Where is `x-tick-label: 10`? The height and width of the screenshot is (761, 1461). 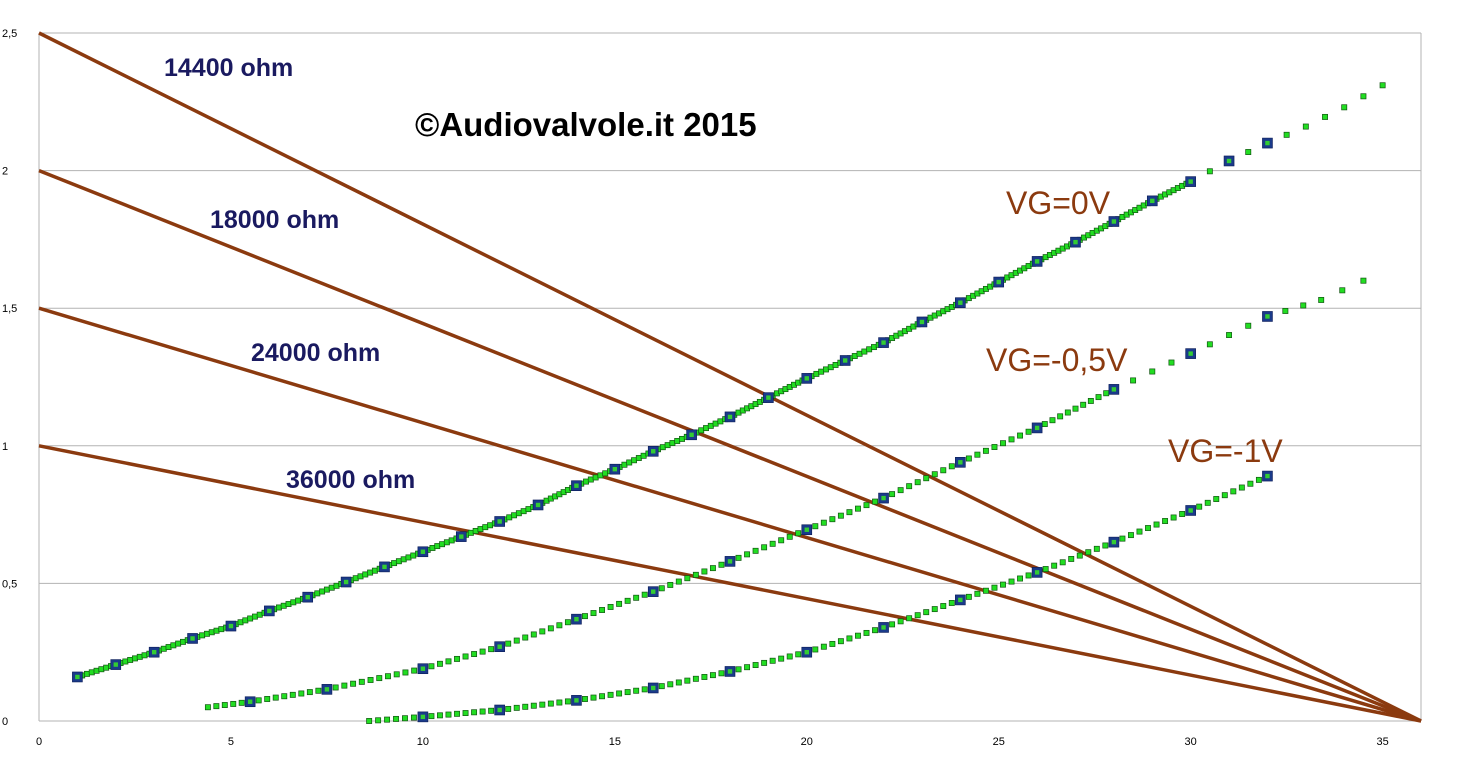
x-tick-label: 10 is located at coordinates (423, 742).